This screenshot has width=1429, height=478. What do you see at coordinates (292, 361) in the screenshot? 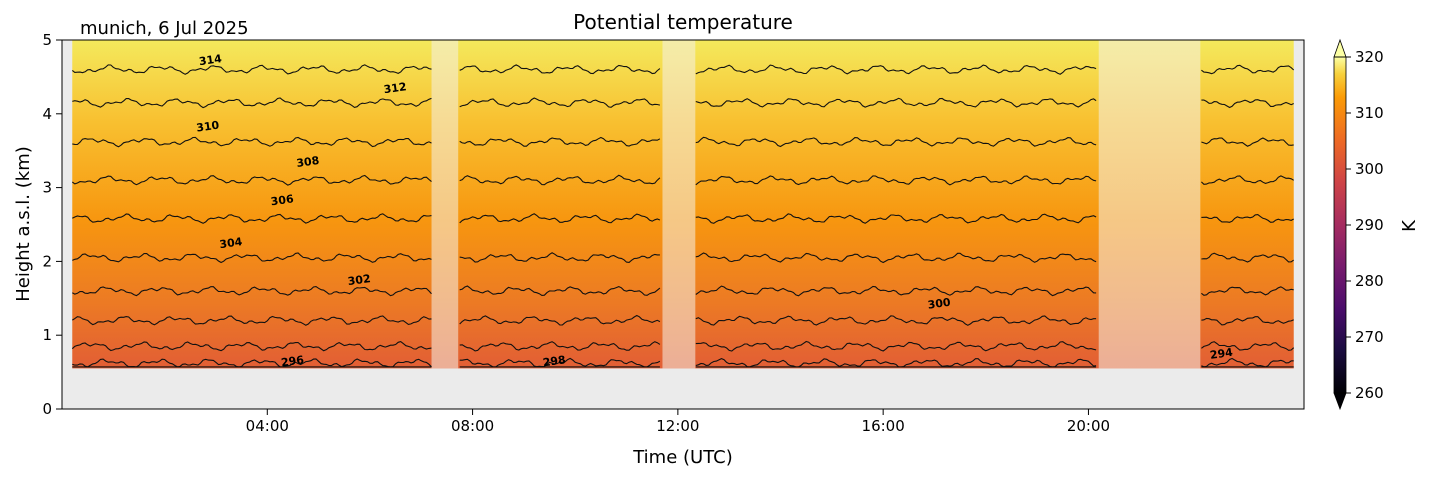
I see `contour-label-296: 296` at bounding box center [292, 361].